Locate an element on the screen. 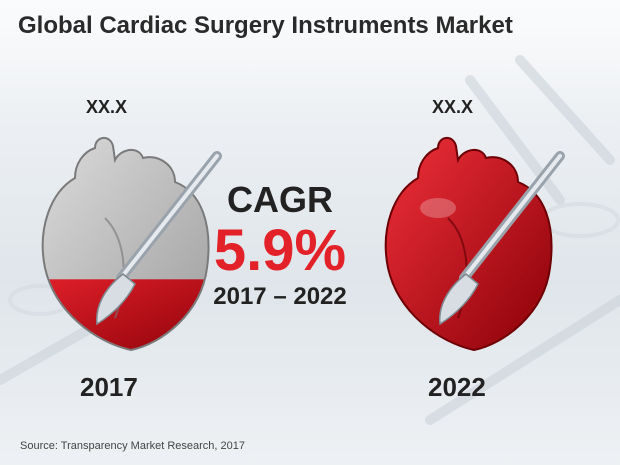 This screenshot has width=620, height=465. heart-2022 is located at coordinates (474, 244).